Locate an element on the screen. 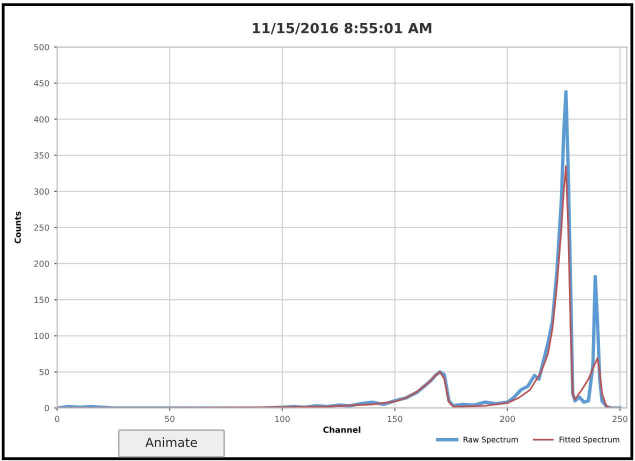 This screenshot has height=461, width=635. x-tick-label: 250 is located at coordinates (620, 419).